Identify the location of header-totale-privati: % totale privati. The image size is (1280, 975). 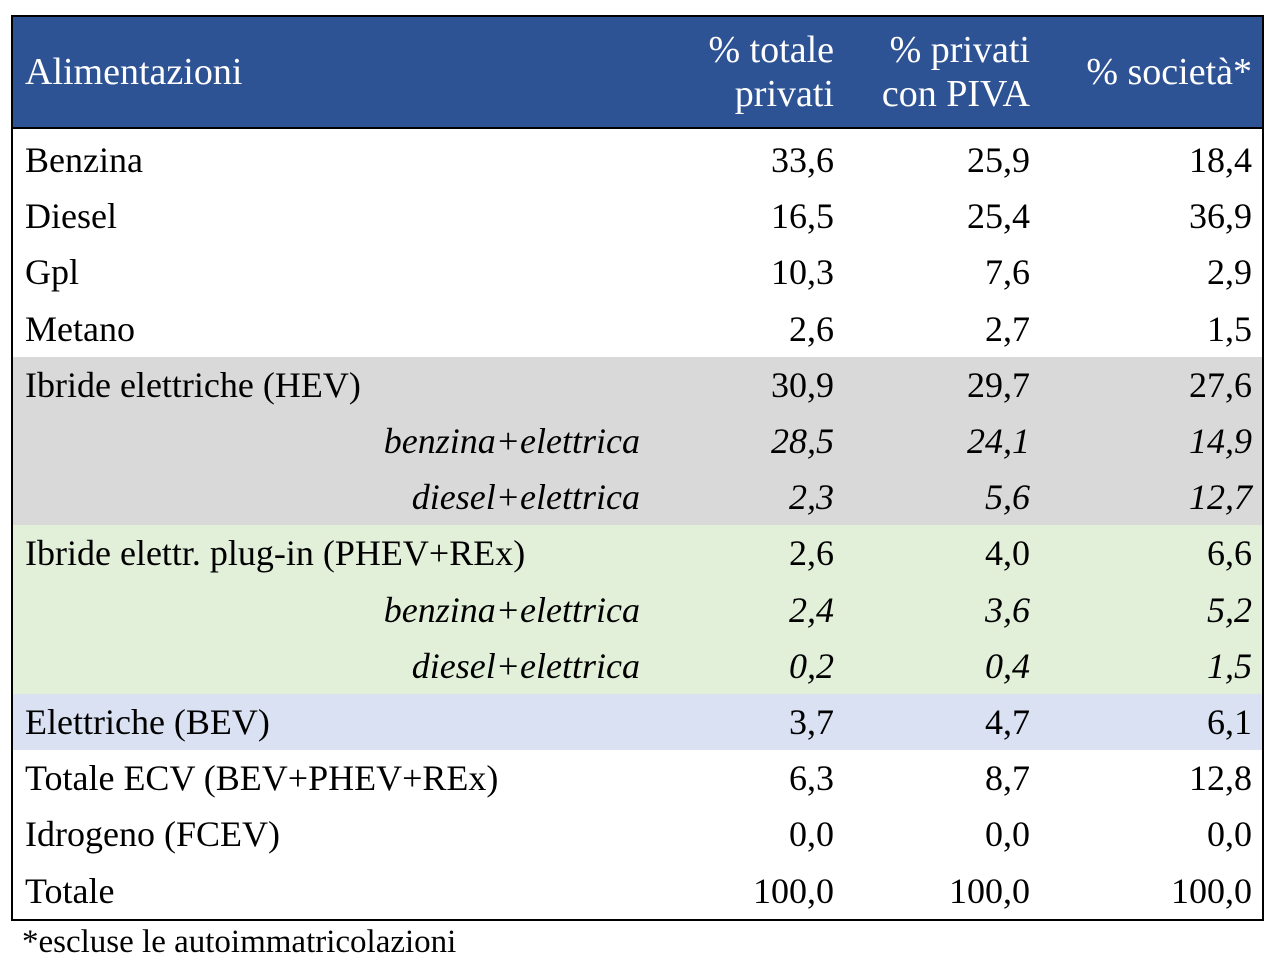
(753, 72).